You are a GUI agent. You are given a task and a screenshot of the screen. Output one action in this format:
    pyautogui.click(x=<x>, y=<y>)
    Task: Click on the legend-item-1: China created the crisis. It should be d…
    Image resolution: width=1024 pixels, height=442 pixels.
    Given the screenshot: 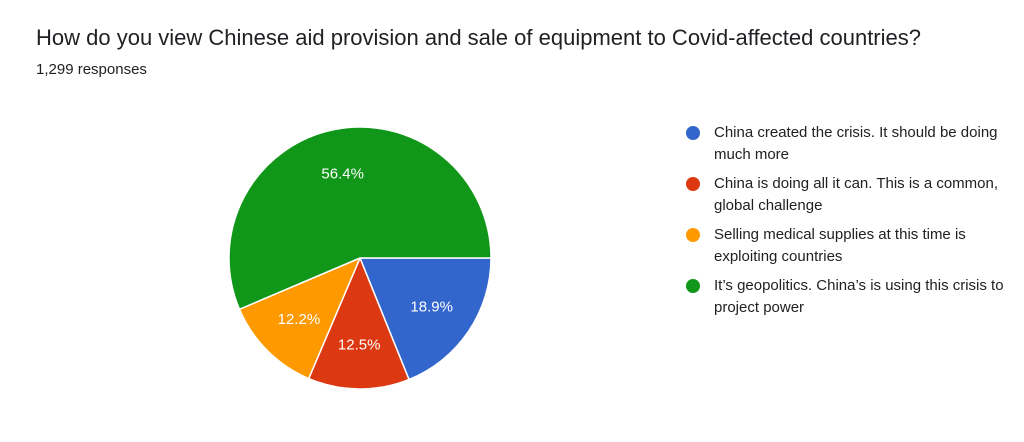 What is the action you would take?
    pyautogui.click(x=851, y=144)
    